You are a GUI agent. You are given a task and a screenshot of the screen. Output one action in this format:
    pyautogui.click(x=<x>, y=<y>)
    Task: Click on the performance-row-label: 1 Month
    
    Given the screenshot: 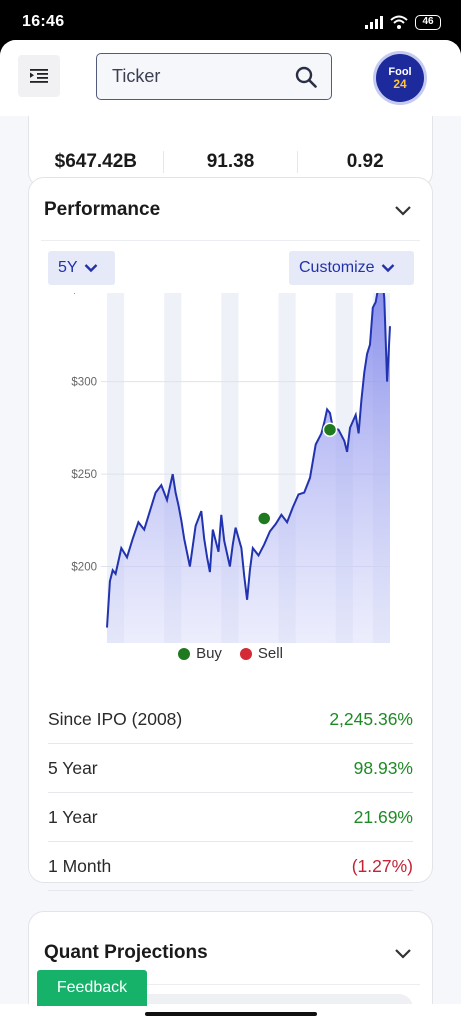 What is the action you would take?
    pyautogui.click(x=80, y=865)
    